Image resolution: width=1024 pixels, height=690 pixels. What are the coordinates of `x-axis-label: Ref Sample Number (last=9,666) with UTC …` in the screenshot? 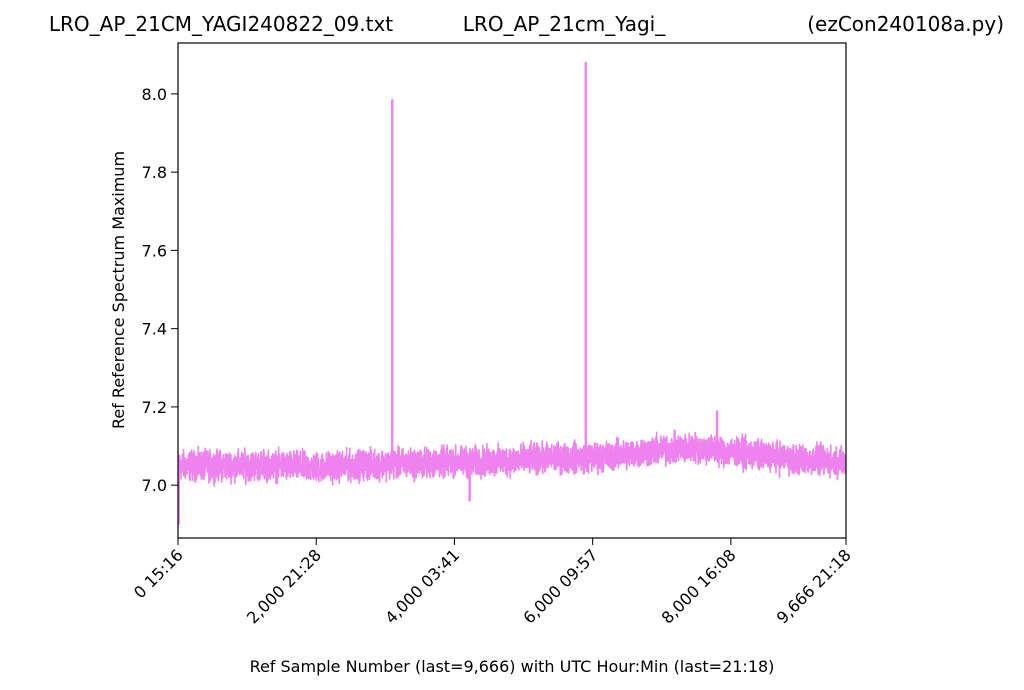 It's located at (512, 666).